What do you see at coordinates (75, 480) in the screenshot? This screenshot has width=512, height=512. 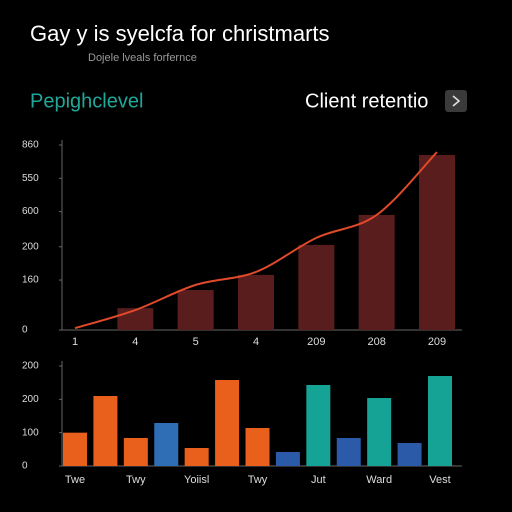 I see `x-tick-label: Twe` at bounding box center [75, 480].